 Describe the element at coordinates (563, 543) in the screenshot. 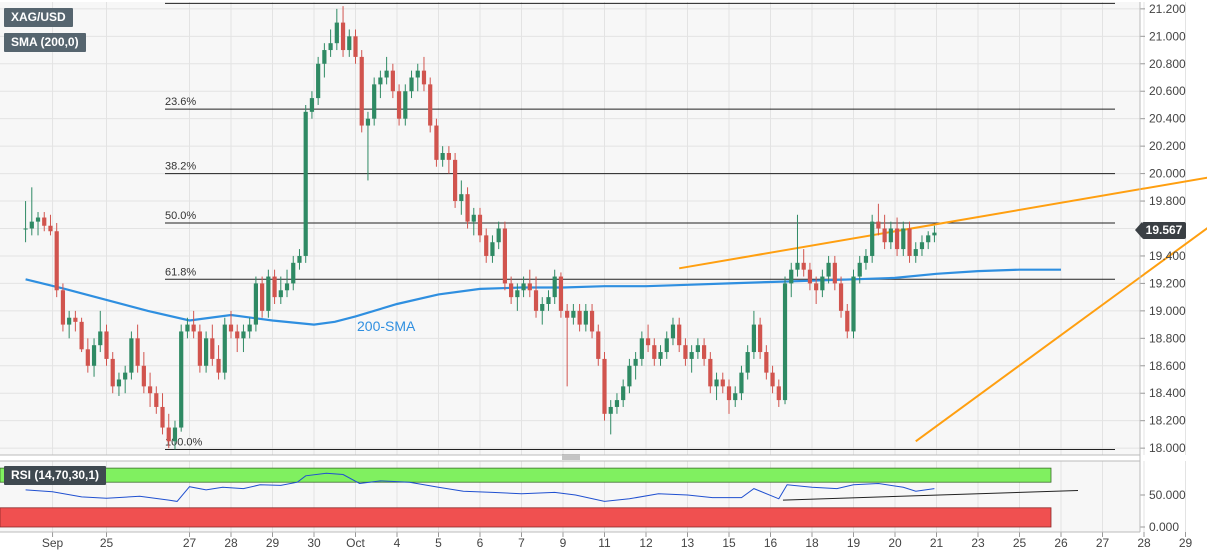

I see `x-tick-label: 9` at that location.